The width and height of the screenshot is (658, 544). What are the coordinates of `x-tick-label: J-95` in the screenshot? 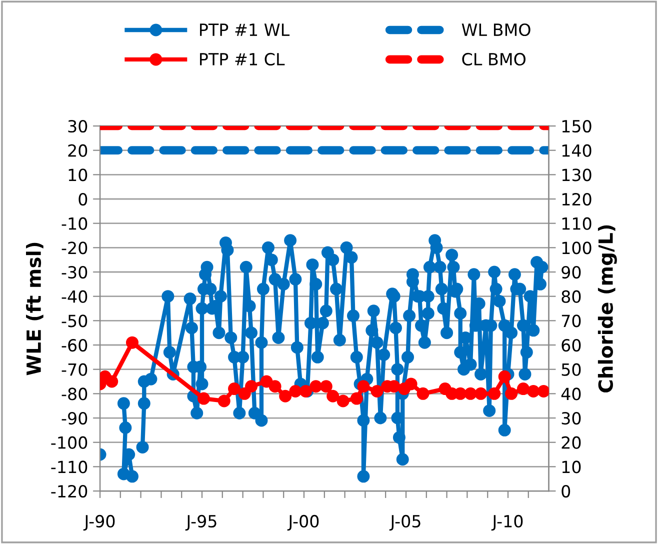 It's located at (200, 522).